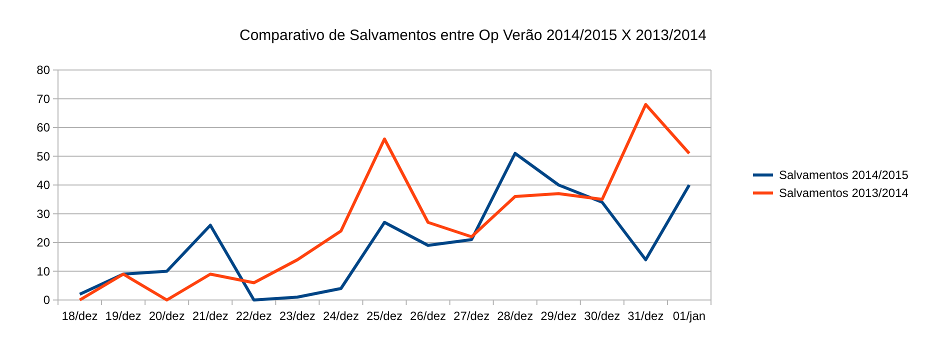  Describe the element at coordinates (43, 70) in the screenshot. I see `y-tick-label: 80` at that location.